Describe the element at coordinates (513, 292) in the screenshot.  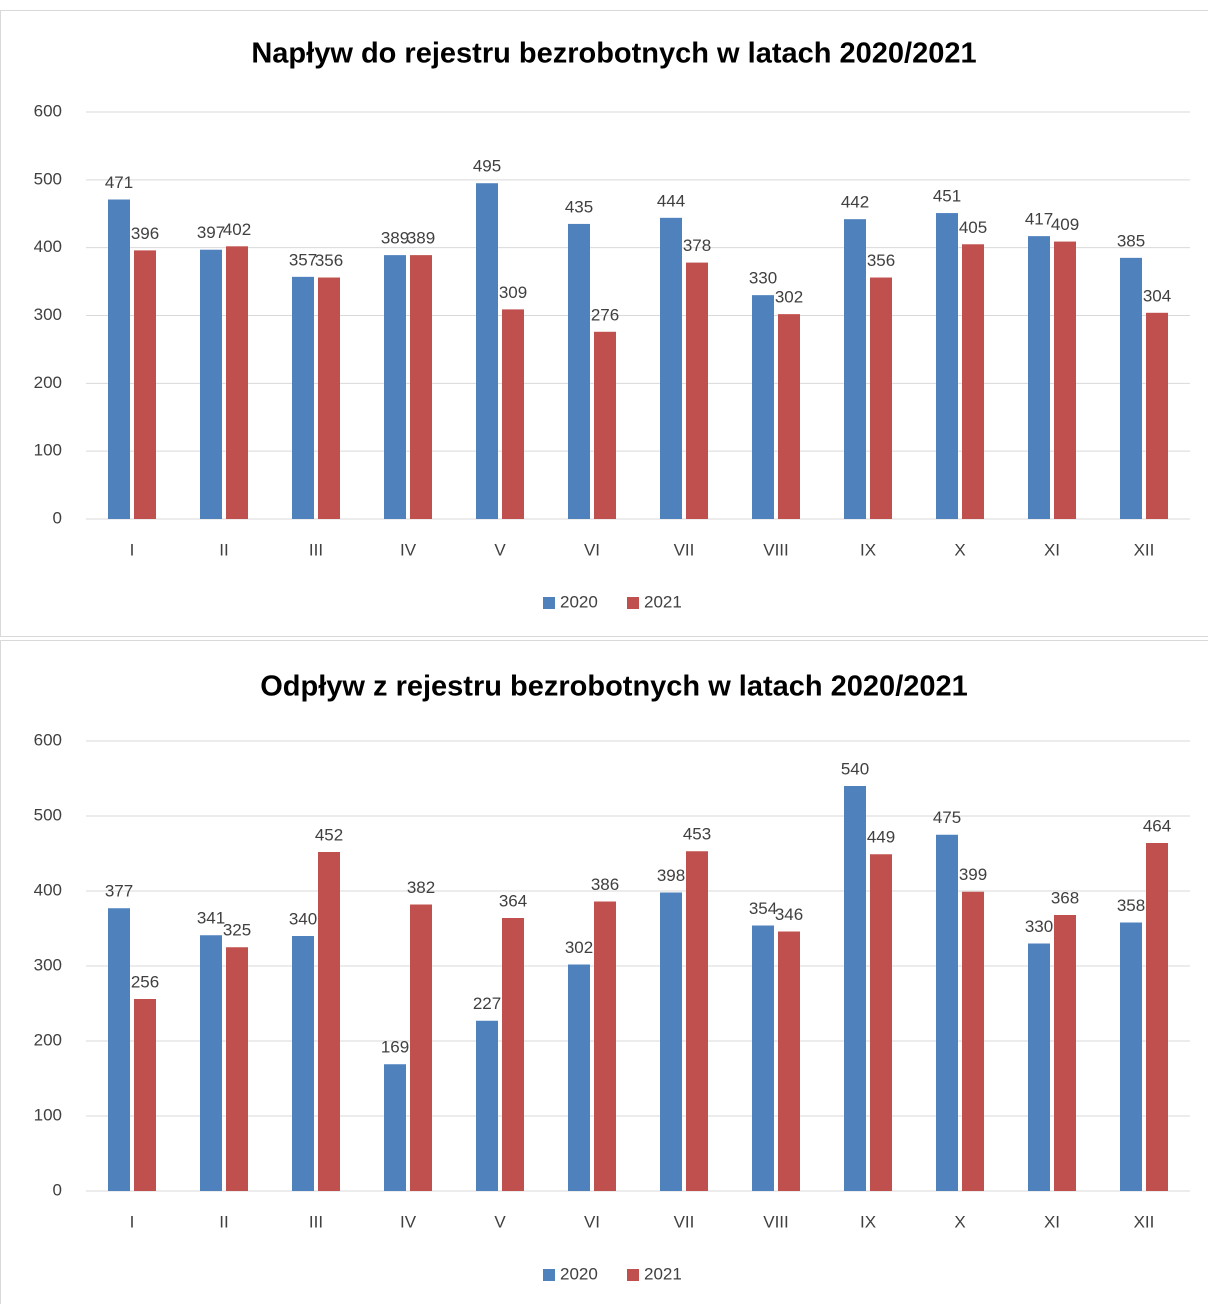
I see `data-label: 309` at that location.